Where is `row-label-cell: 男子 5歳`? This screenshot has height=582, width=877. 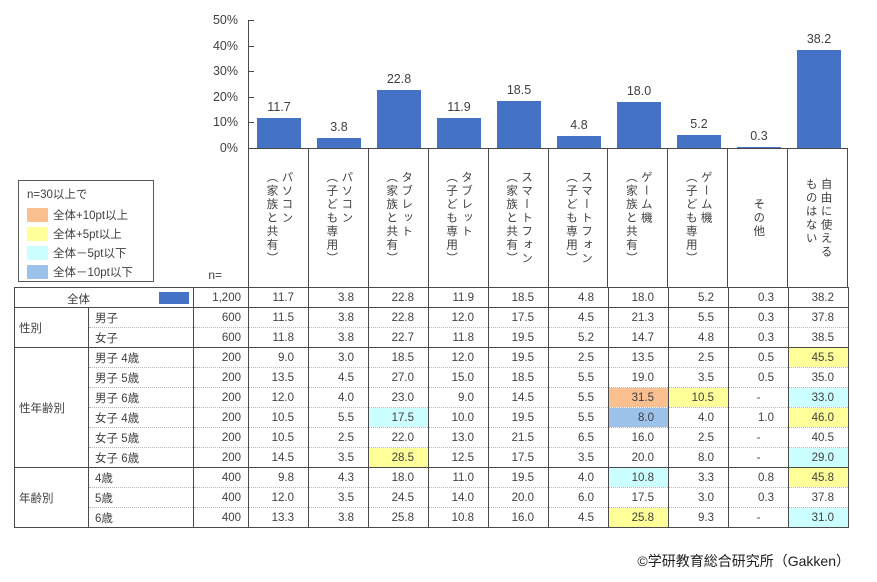
row-label-cell: 男子 5歳 is located at coordinates (141, 377).